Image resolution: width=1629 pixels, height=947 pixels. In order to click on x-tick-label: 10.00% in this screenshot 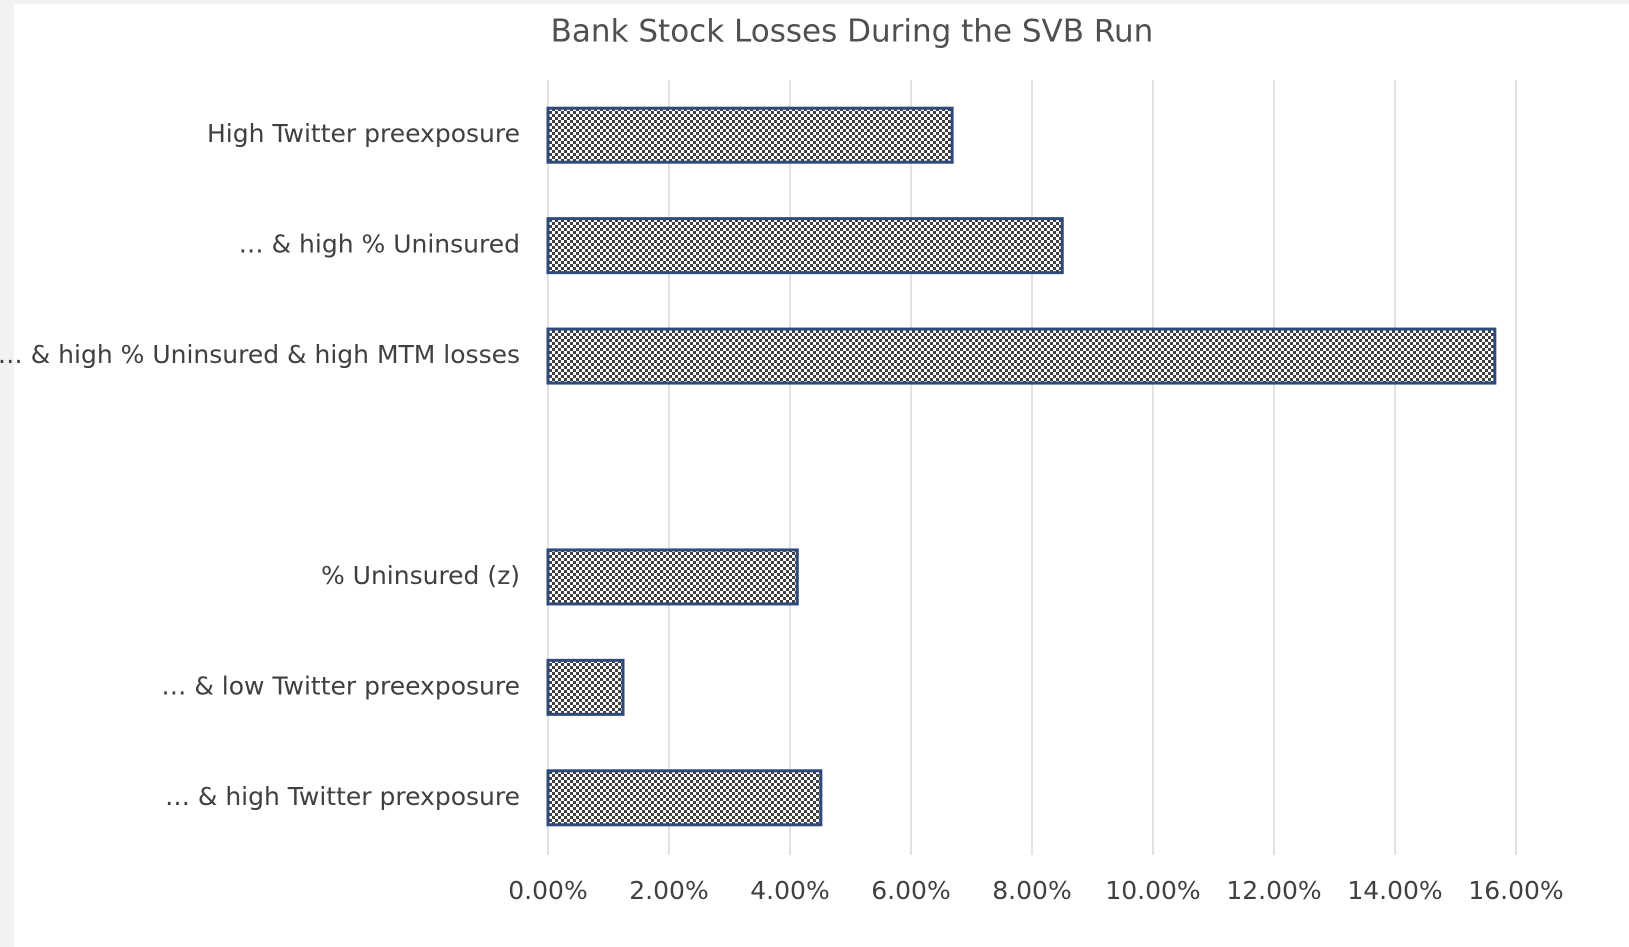, I will do `click(1152, 890)`.